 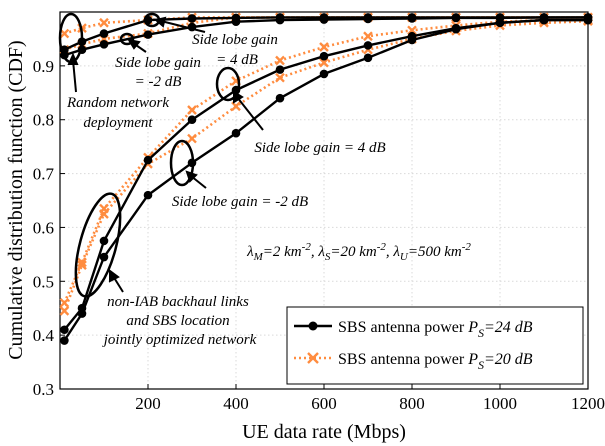 What do you see at coordinates (237, 60) in the screenshot?
I see `annotation-side-lobe-4-small-line2: = 4 dB` at bounding box center [237, 60].